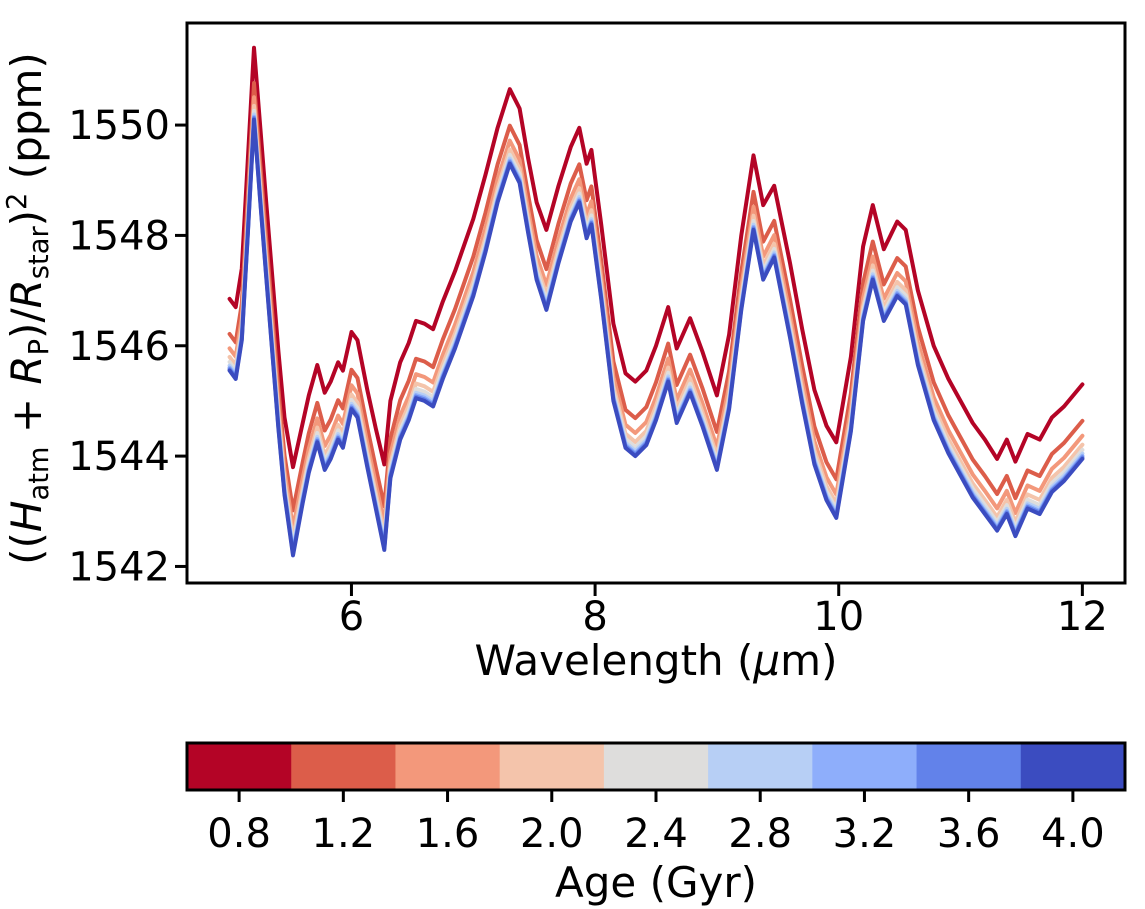 The height and width of the screenshot is (909, 1145). What do you see at coordinates (656, 834) in the screenshot?
I see `colorbar-tick-label: 2.4` at bounding box center [656, 834].